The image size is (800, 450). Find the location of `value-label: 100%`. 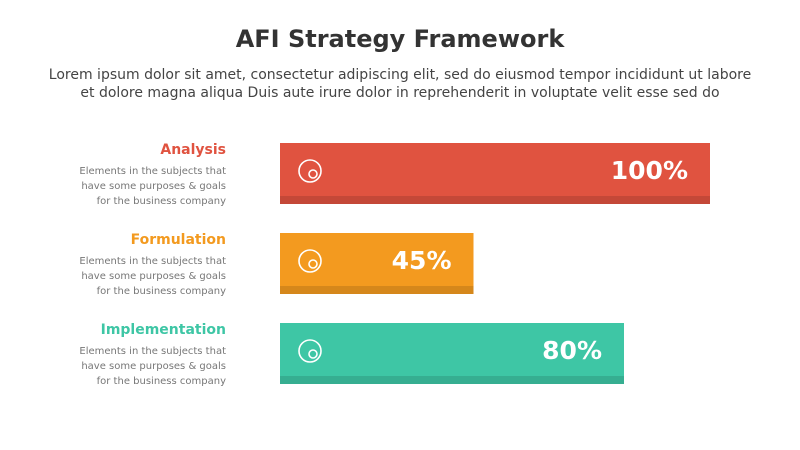

value-label: 100% is located at coordinates (649, 170).